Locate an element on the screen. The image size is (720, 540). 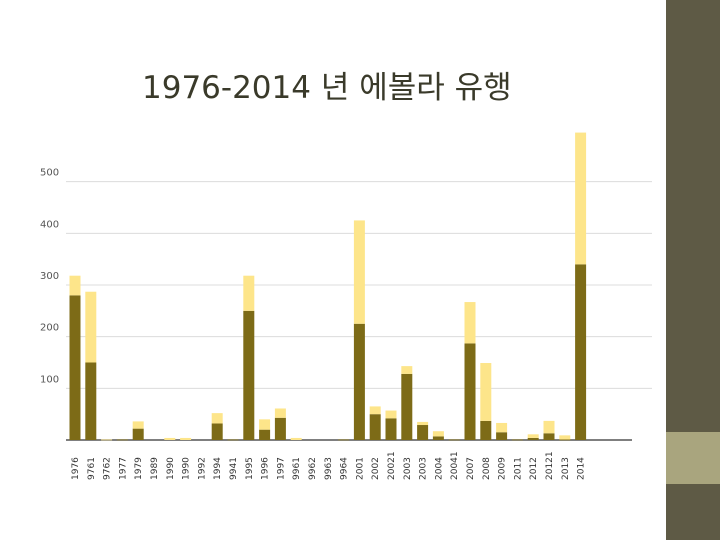
x-tick-label: 20121 is located at coordinates (550, 465).